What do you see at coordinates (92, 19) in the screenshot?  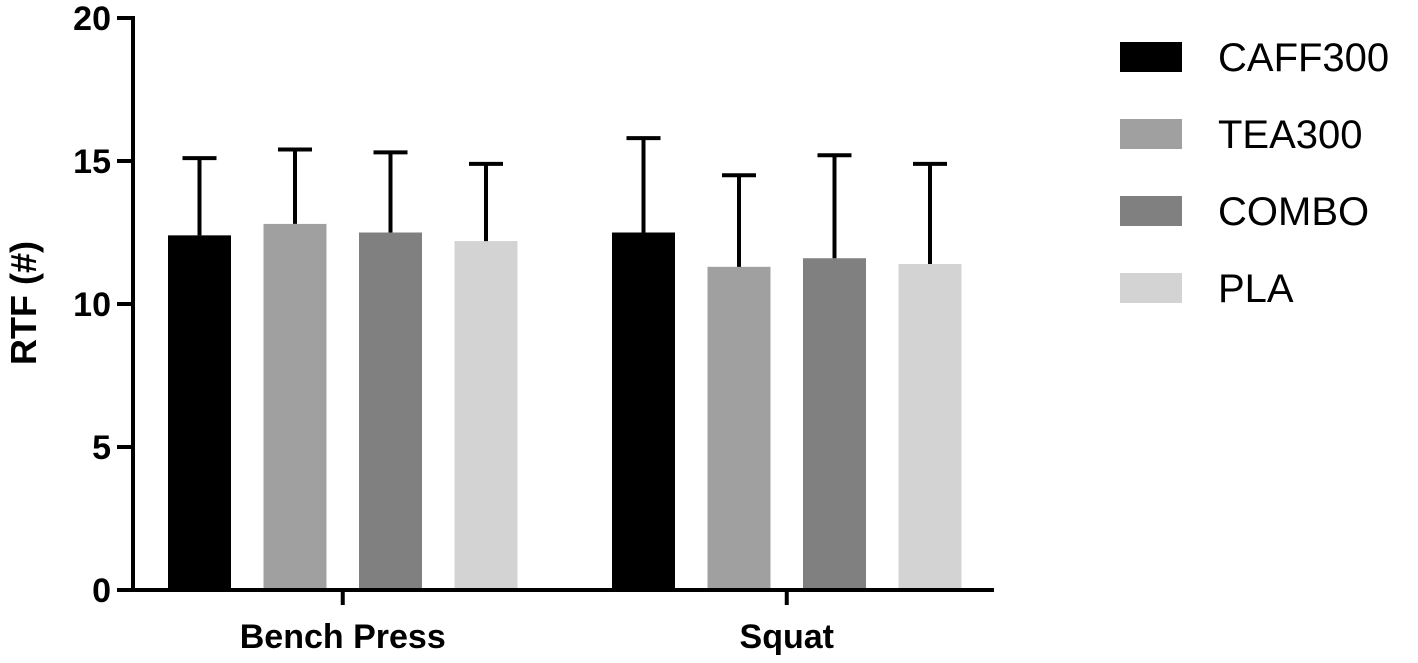 I see `y-tick-label: 20` at bounding box center [92, 19].